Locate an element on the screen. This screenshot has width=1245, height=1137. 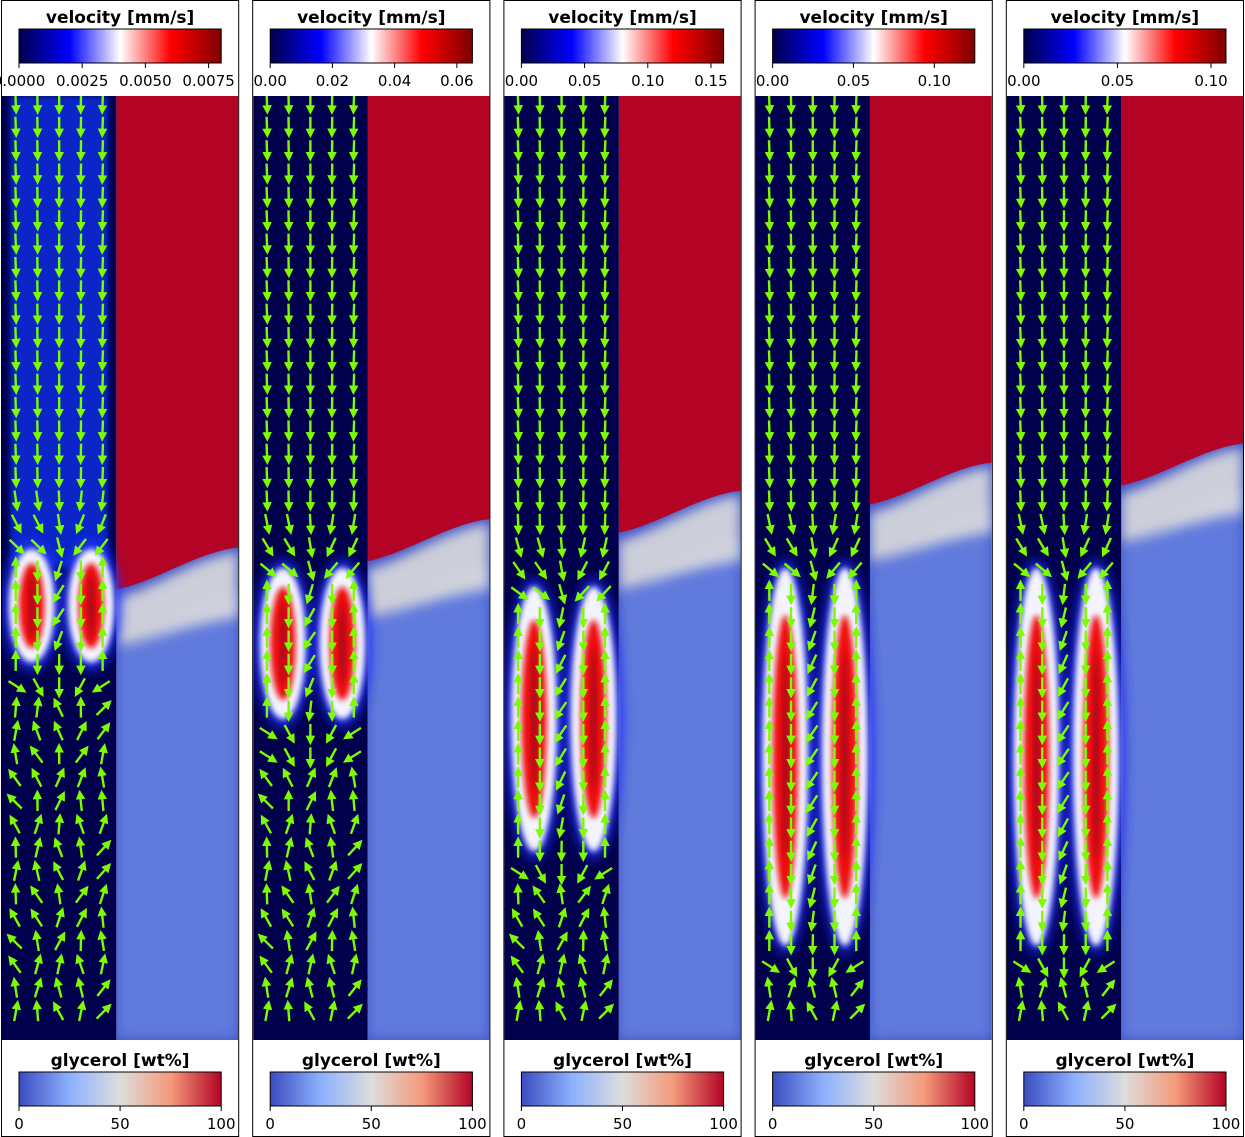
velocity-tick-label: 0.10 is located at coordinates (1210, 81).